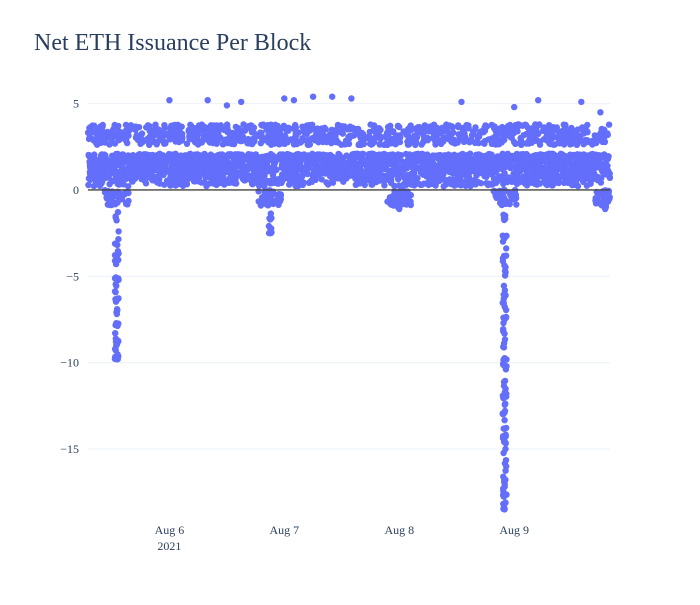 This screenshot has height=605, width=700. Describe the element at coordinates (342, 538) in the screenshot. I see `x-axis-ticks: Aug 6 2021 Aug 7 Aug 8 Aug 9` at that location.